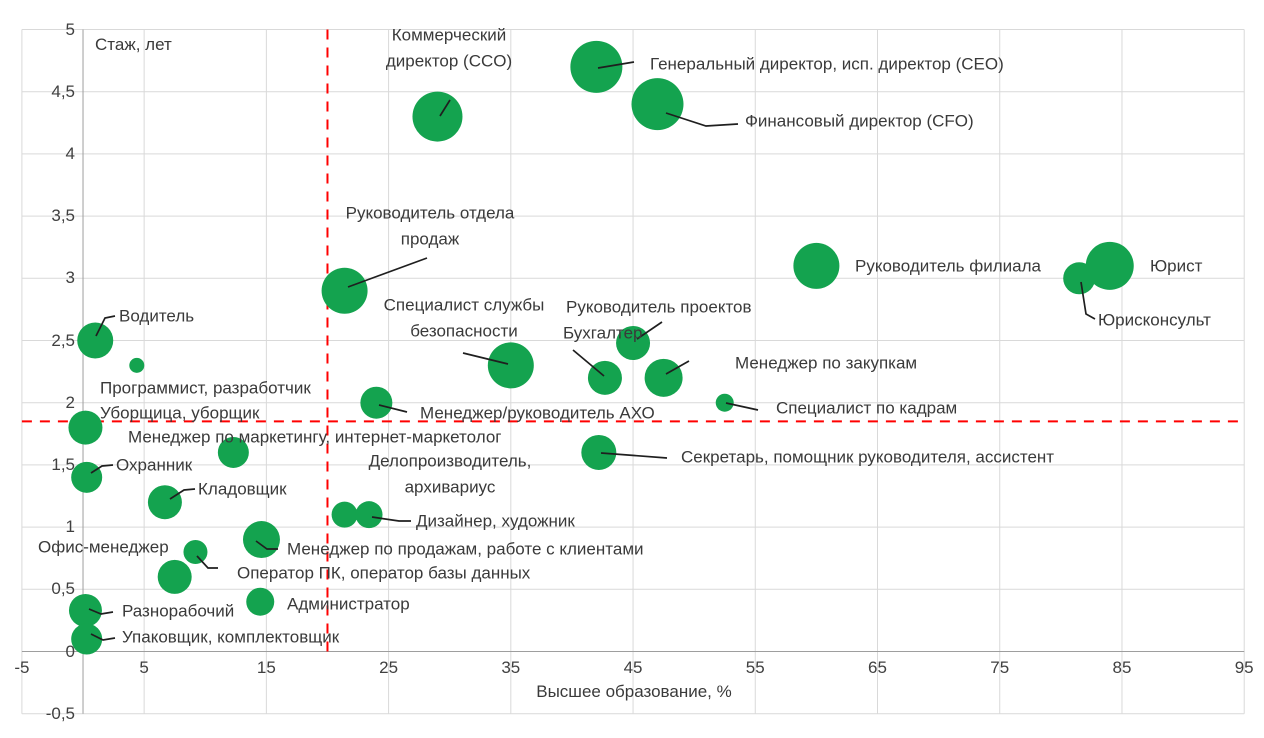  Describe the element at coordinates (174, 576) in the screenshot. I see `bubble-ofis-menedzher` at that location.